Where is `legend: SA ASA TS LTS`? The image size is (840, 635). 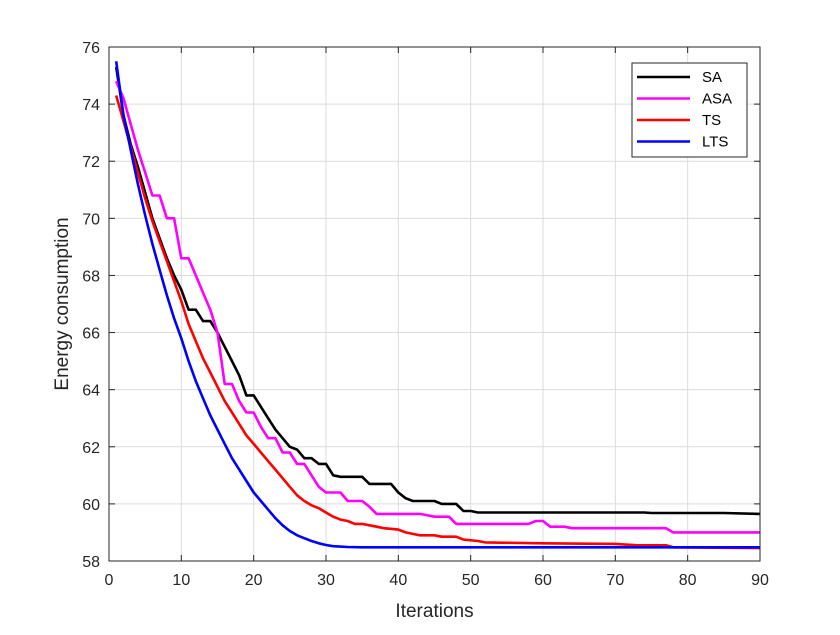 legend: SA ASA TS LTS is located at coordinates (689, 110).